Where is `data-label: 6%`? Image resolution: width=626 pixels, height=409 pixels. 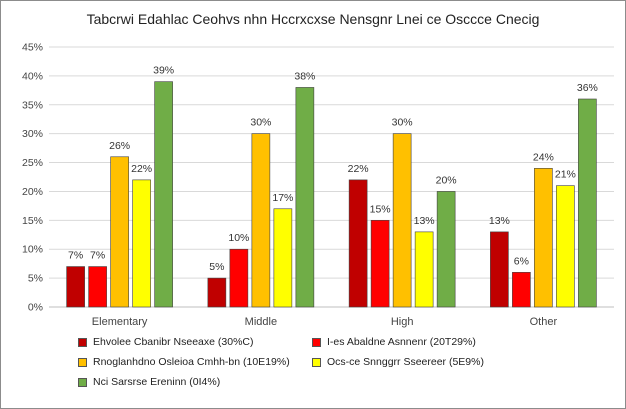
data-label: 6% is located at coordinates (521, 261).